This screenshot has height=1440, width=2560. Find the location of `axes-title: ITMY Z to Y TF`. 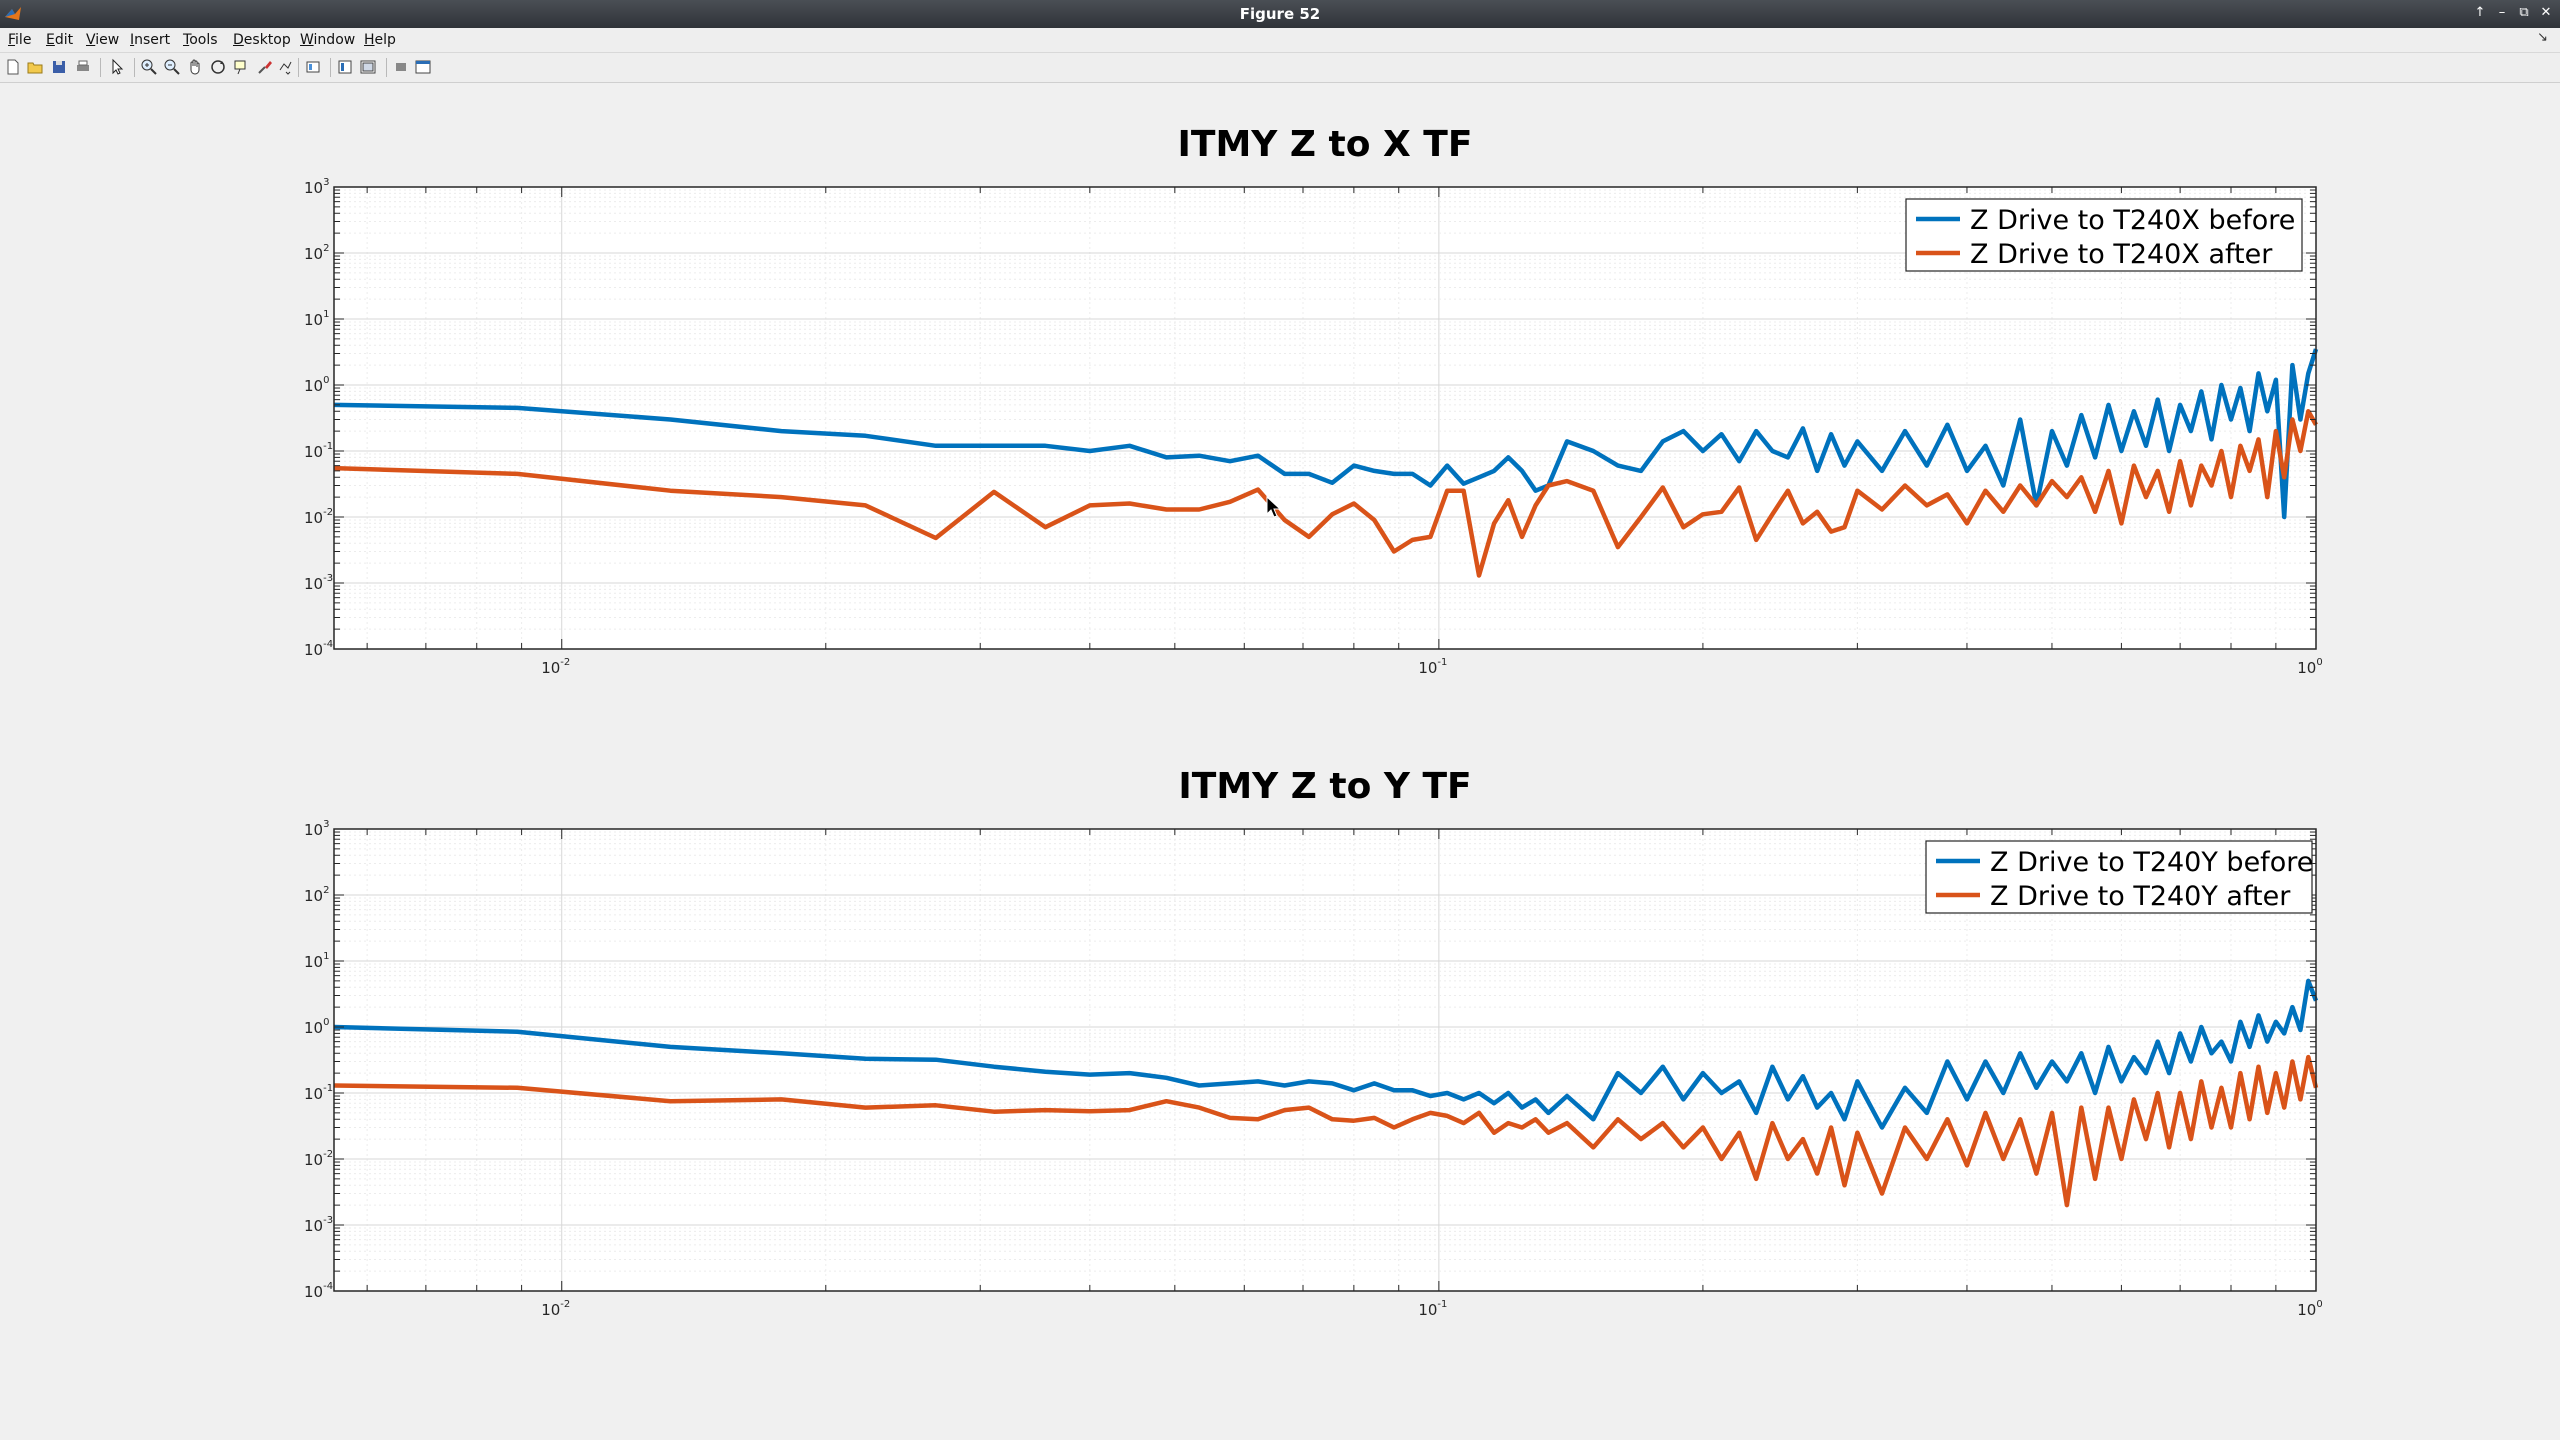

axes-title: ITMY Z to Y TF is located at coordinates (1324, 786).